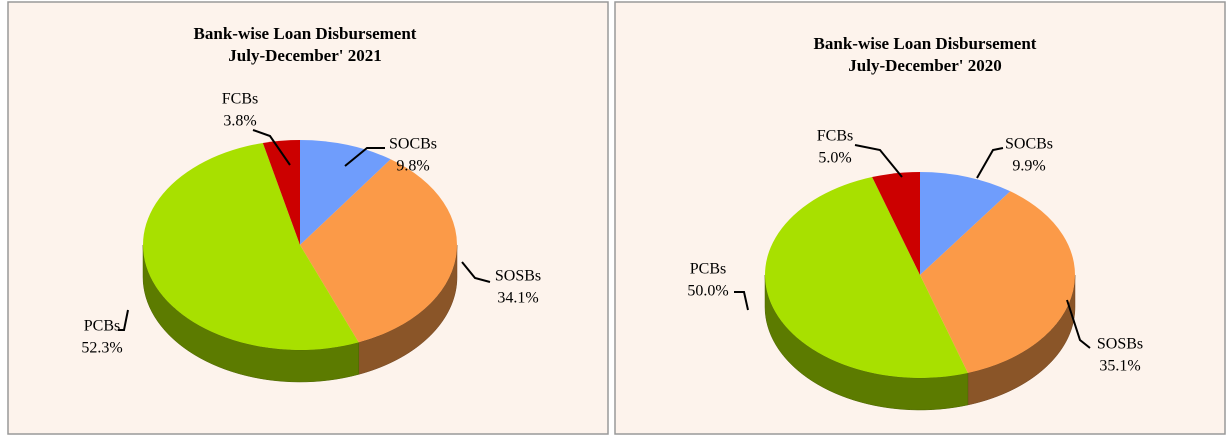  What do you see at coordinates (834, 158) in the screenshot?
I see `value-label: 5.0%` at bounding box center [834, 158].